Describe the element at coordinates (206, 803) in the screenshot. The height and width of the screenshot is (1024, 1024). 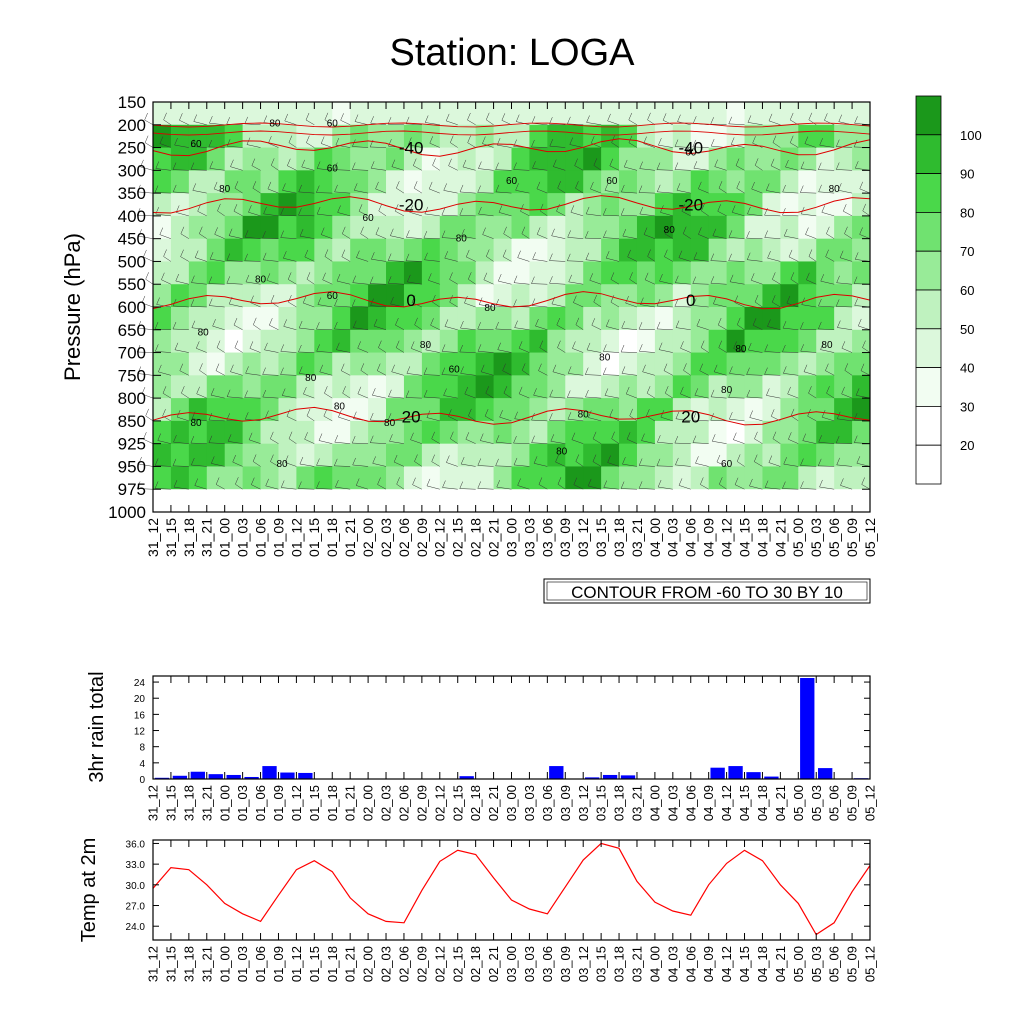
I see `rain-time-tick-label: 31_21` at that location.